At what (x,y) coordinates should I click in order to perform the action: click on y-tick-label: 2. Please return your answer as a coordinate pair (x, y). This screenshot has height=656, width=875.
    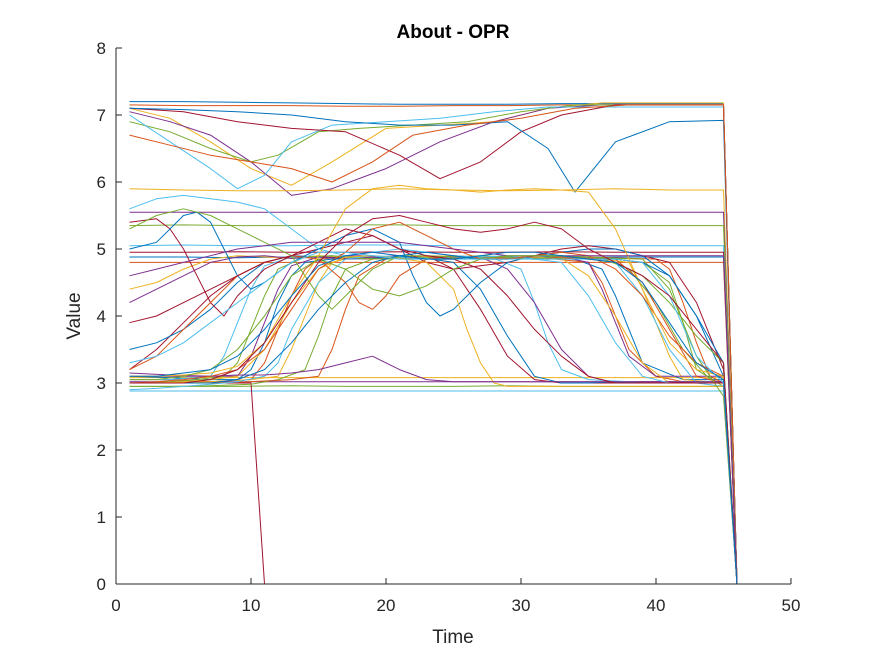
    Looking at the image, I should click on (101, 450).